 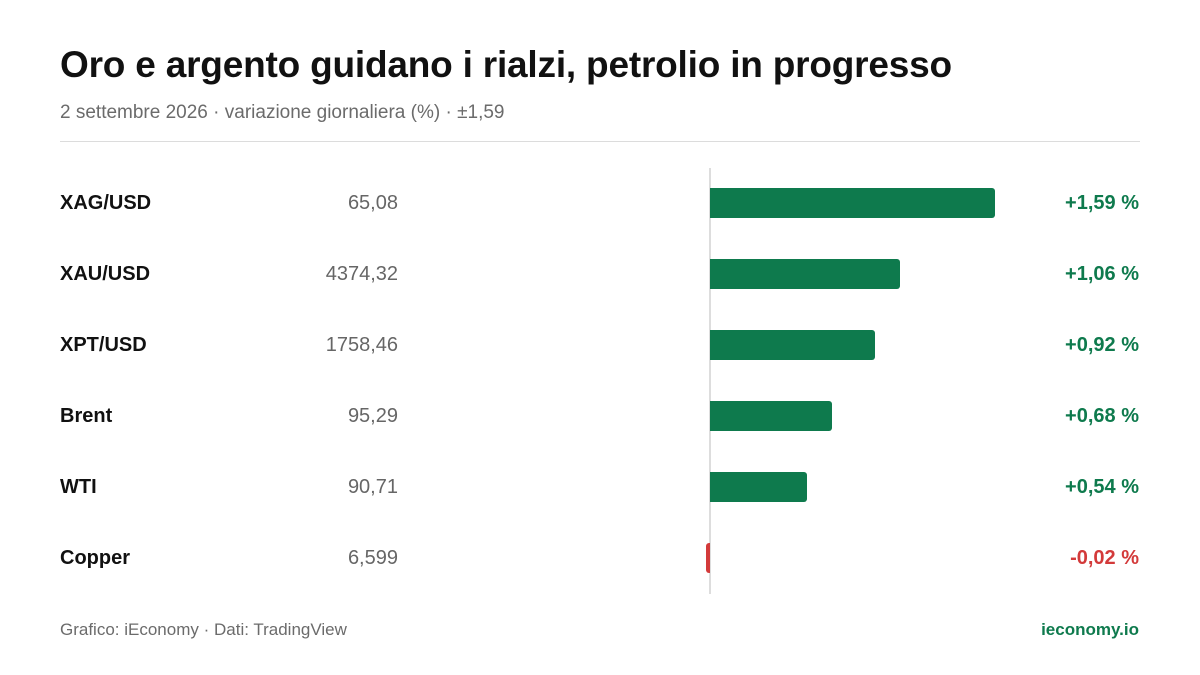 What do you see at coordinates (361, 274) in the screenshot?
I see `row-price: 4374,32` at bounding box center [361, 274].